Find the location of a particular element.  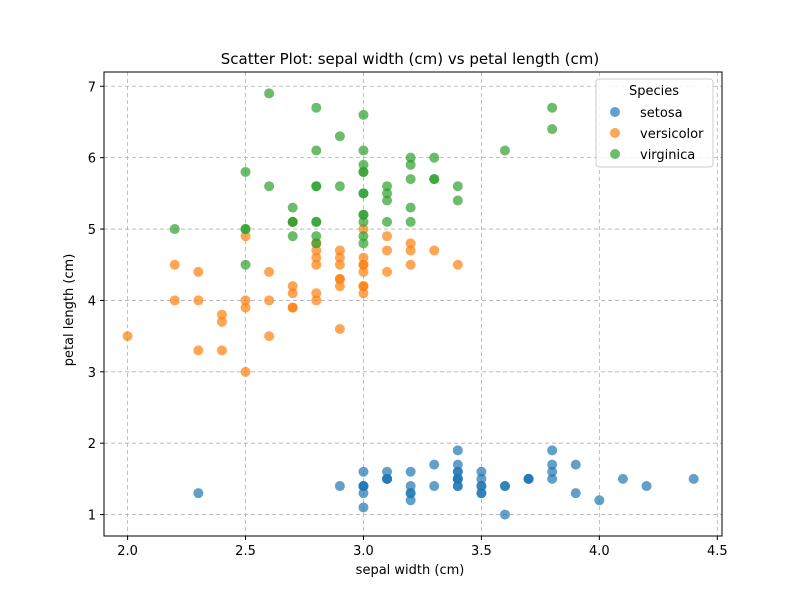

legend-item-virginica: virginica is located at coordinates (652, 155).